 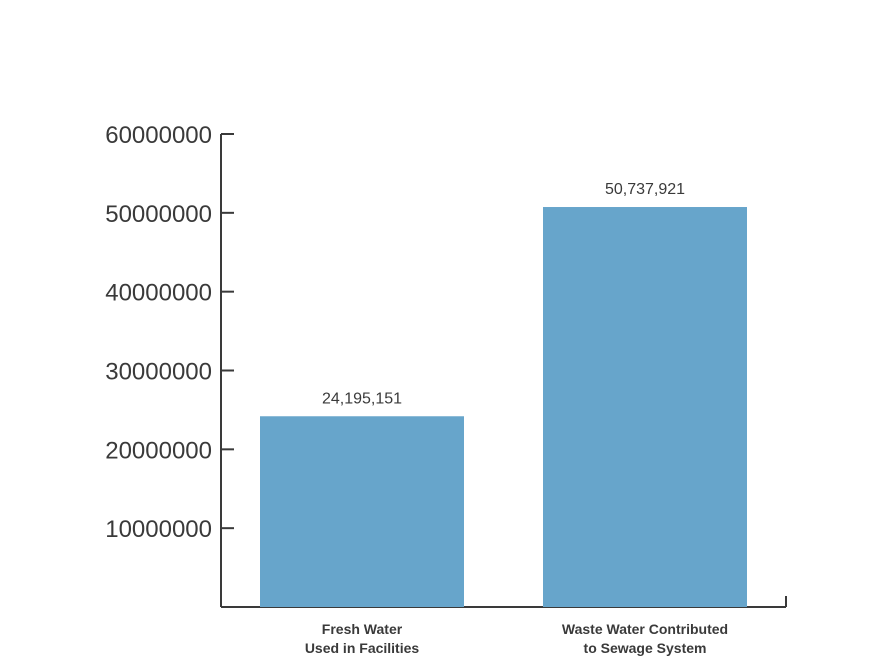 I want to click on bar-value-label: 50,737,921, so click(x=645, y=189).